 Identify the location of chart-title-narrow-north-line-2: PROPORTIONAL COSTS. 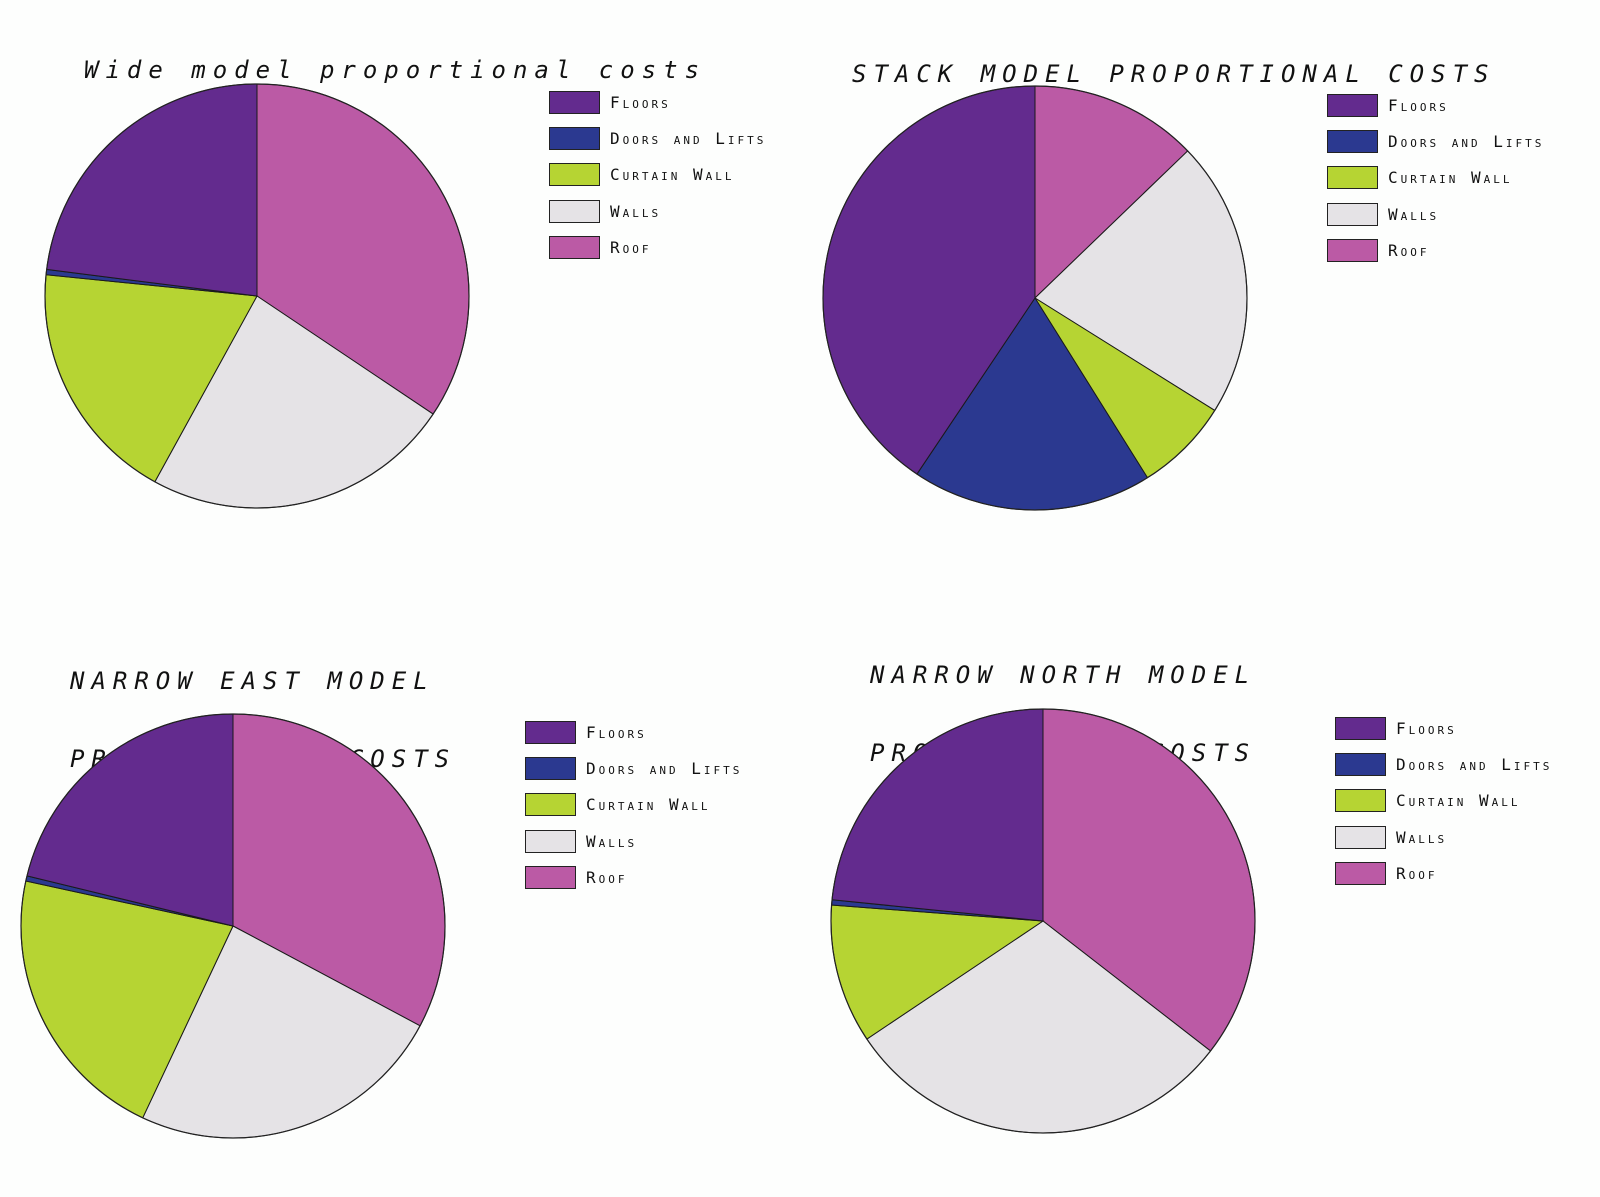
(1063, 753).